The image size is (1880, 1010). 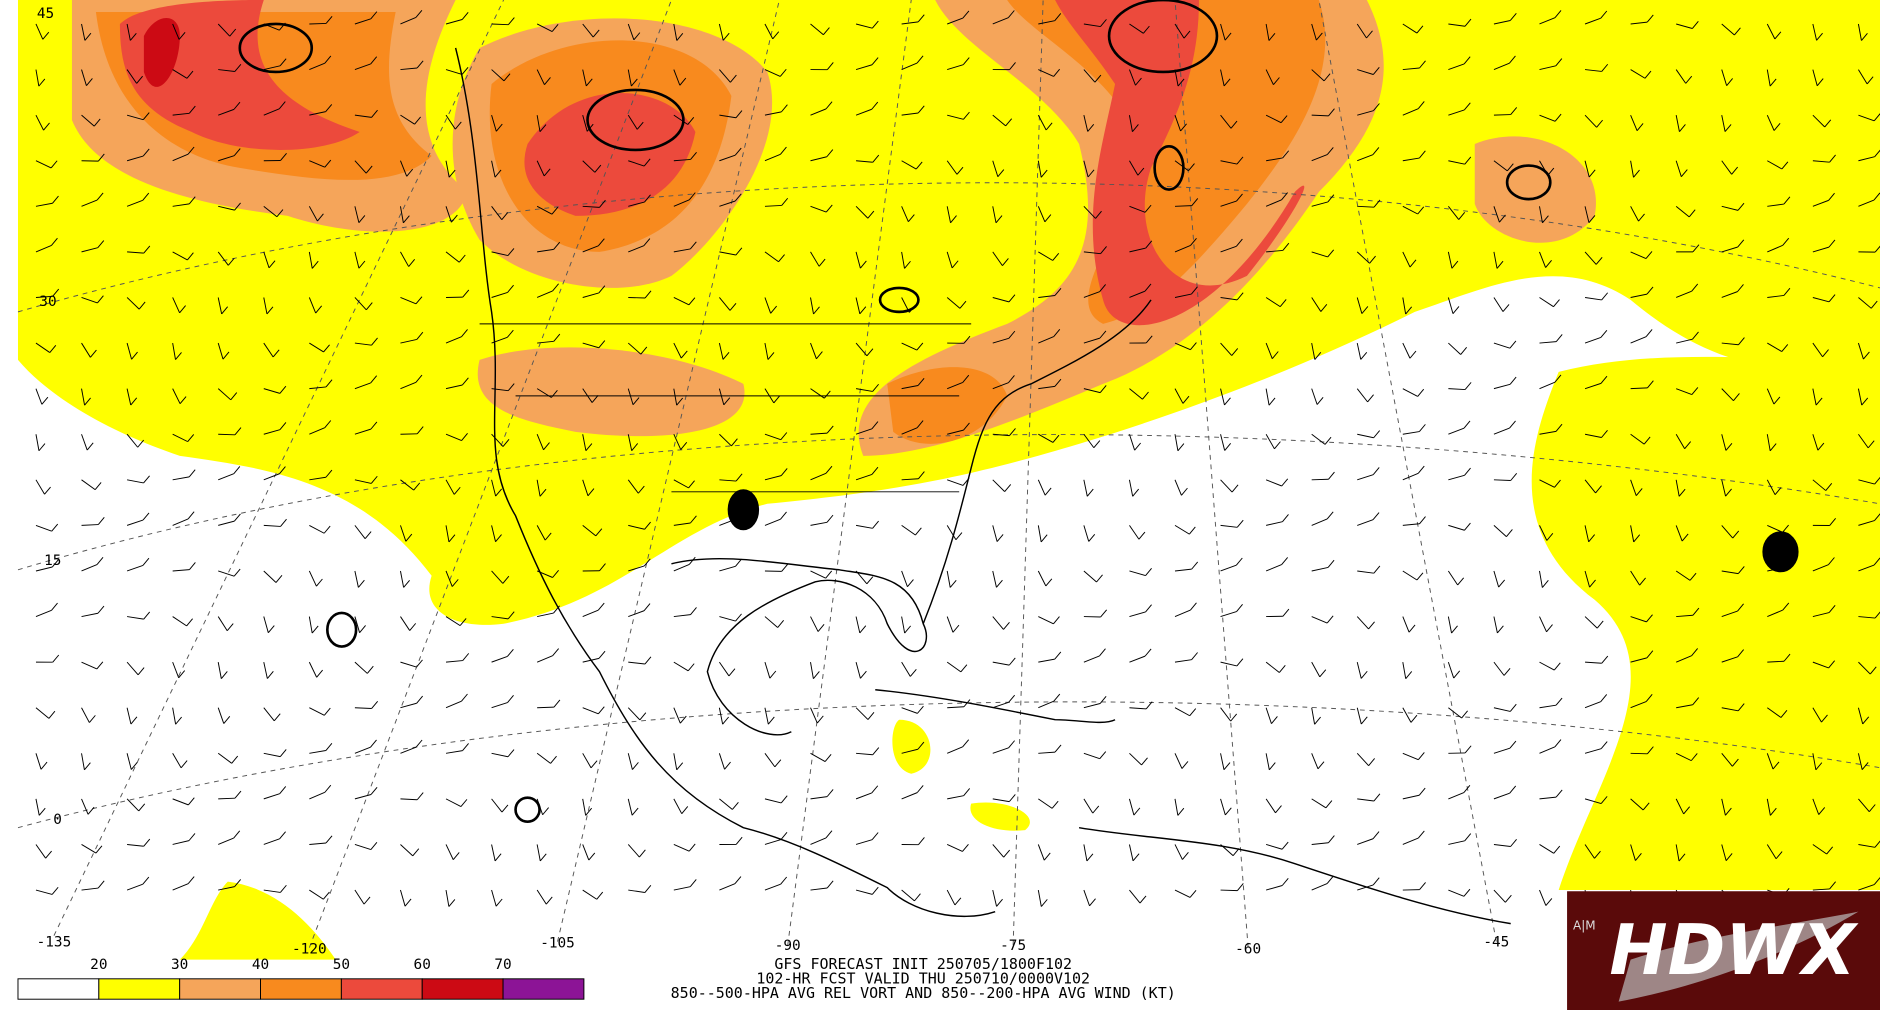 What do you see at coordinates (239, 75) in the screenshot?
I see `fill-red` at bounding box center [239, 75].